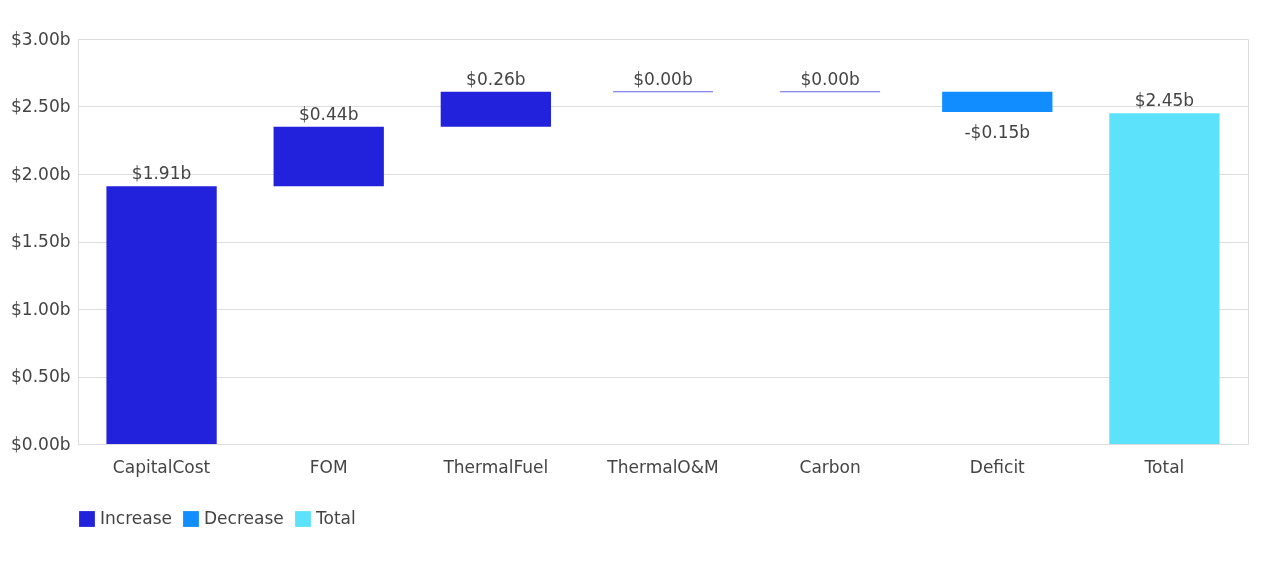  Describe the element at coordinates (662, 466) in the screenshot. I see `x-tick-label: ThermalO&M` at that location.